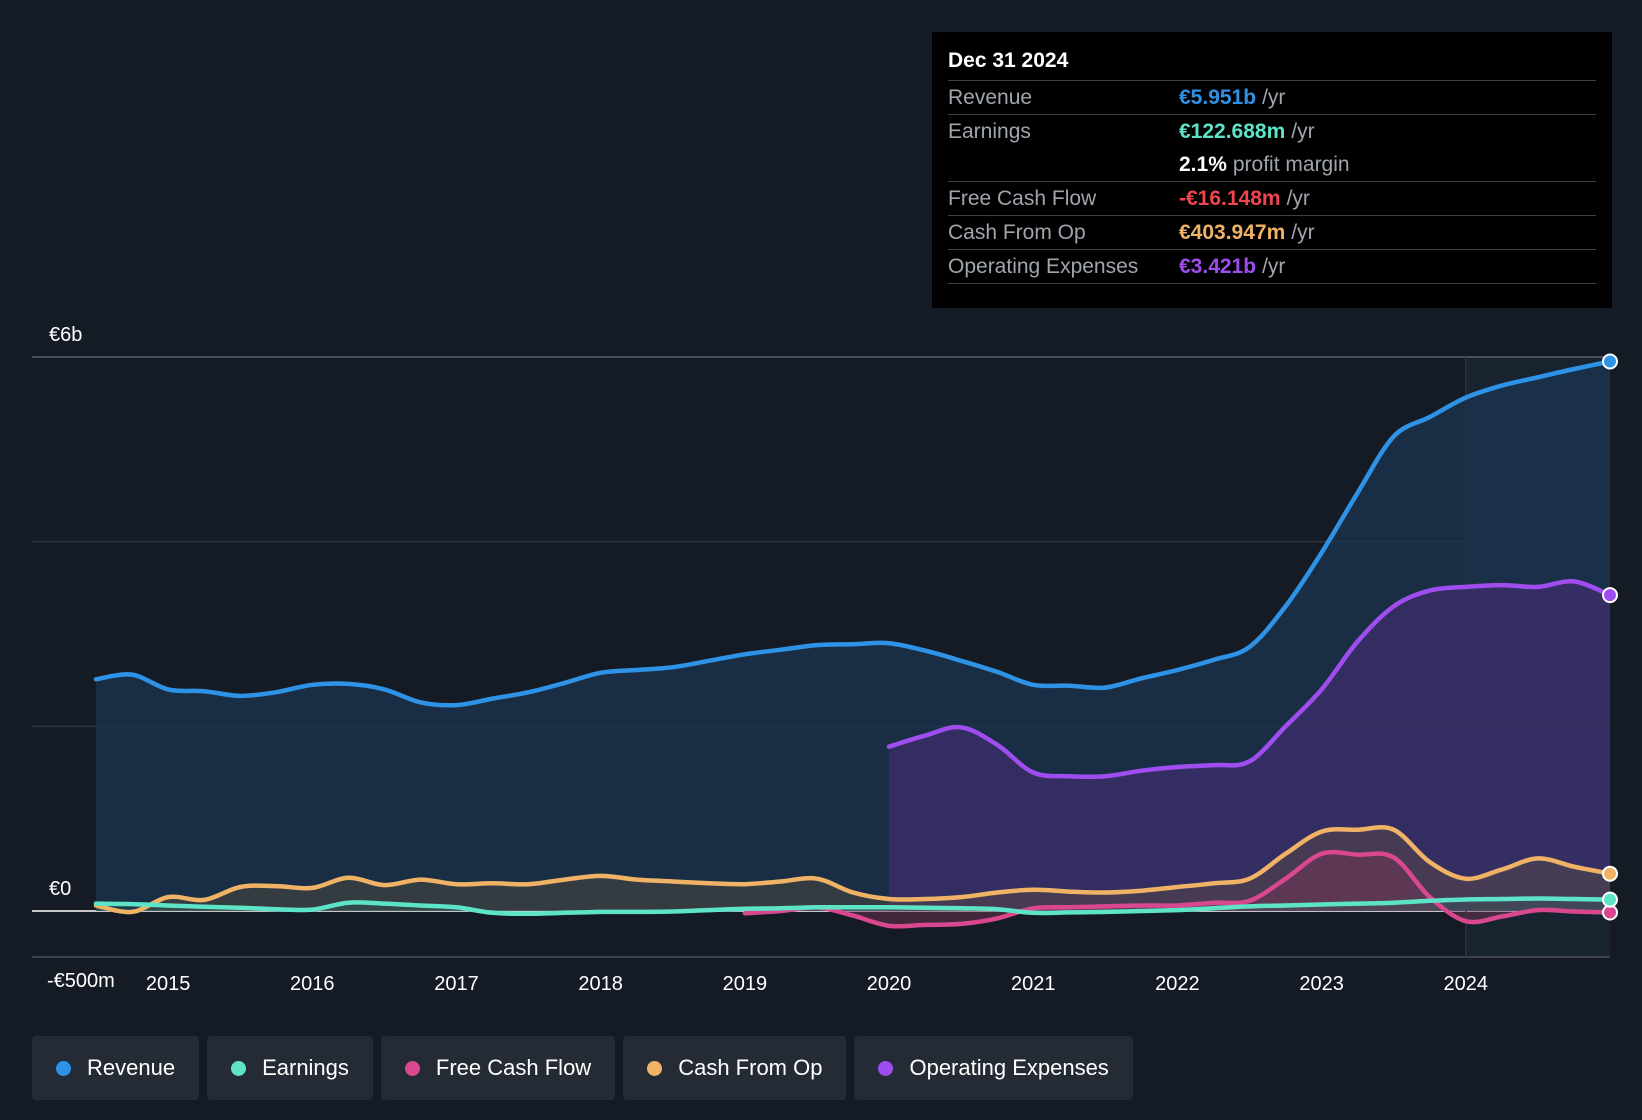  Describe the element at coordinates (1466, 984) in the screenshot. I see `x-tick-label: 2024` at that location.